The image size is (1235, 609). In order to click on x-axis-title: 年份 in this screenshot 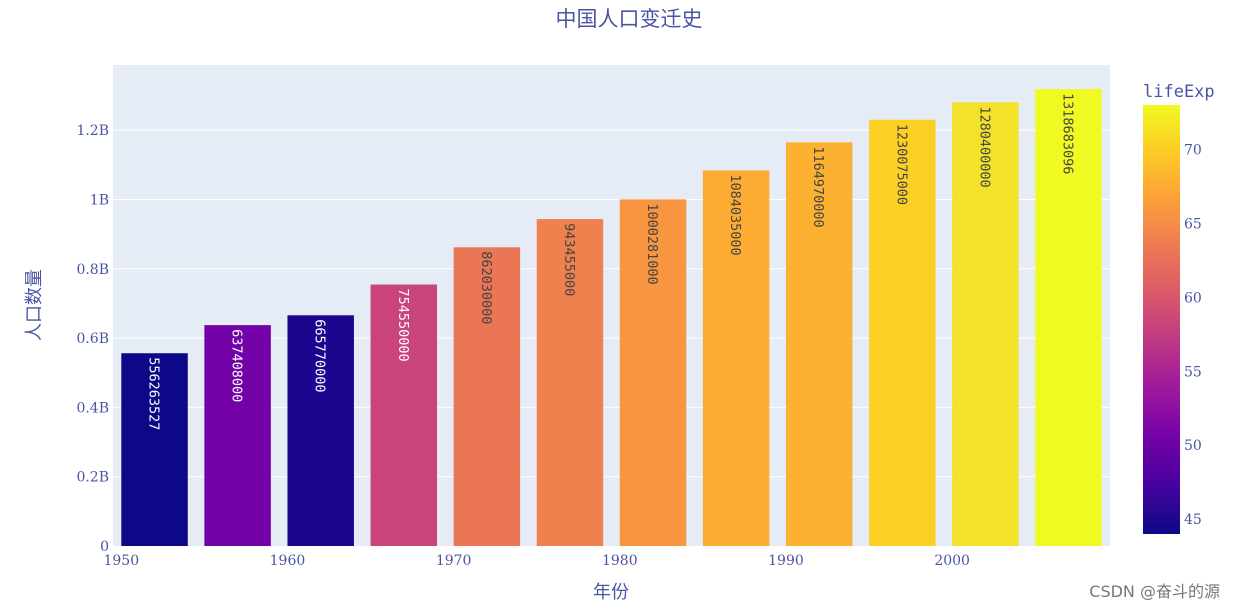, I will do `click(611, 592)`.